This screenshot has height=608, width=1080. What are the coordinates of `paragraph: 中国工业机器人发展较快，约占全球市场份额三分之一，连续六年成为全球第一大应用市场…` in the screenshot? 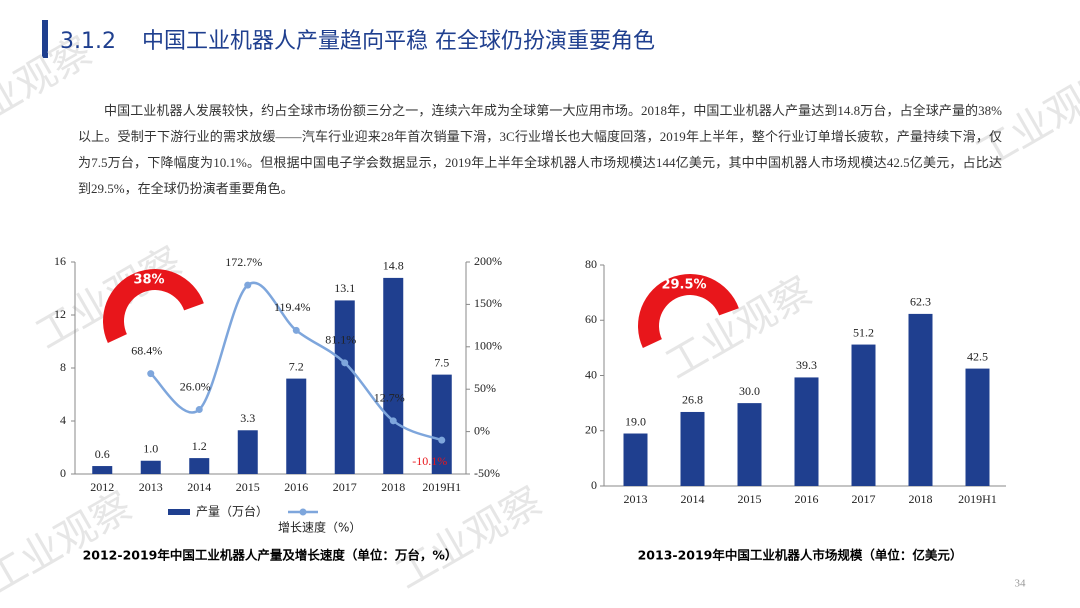 It's located at (540, 149).